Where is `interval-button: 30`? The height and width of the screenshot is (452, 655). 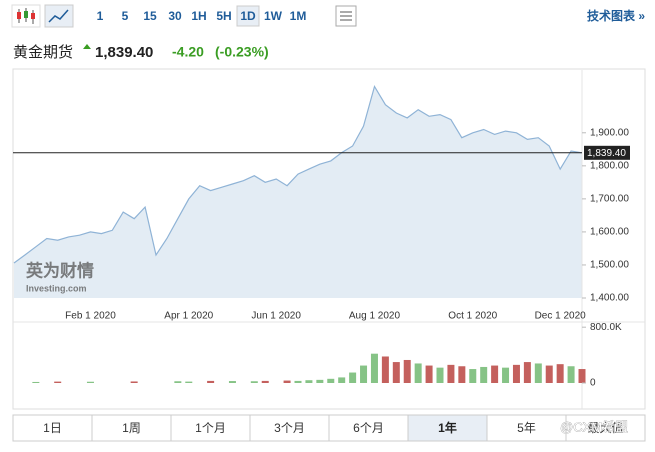
interval-button: 30 is located at coordinates (175, 16).